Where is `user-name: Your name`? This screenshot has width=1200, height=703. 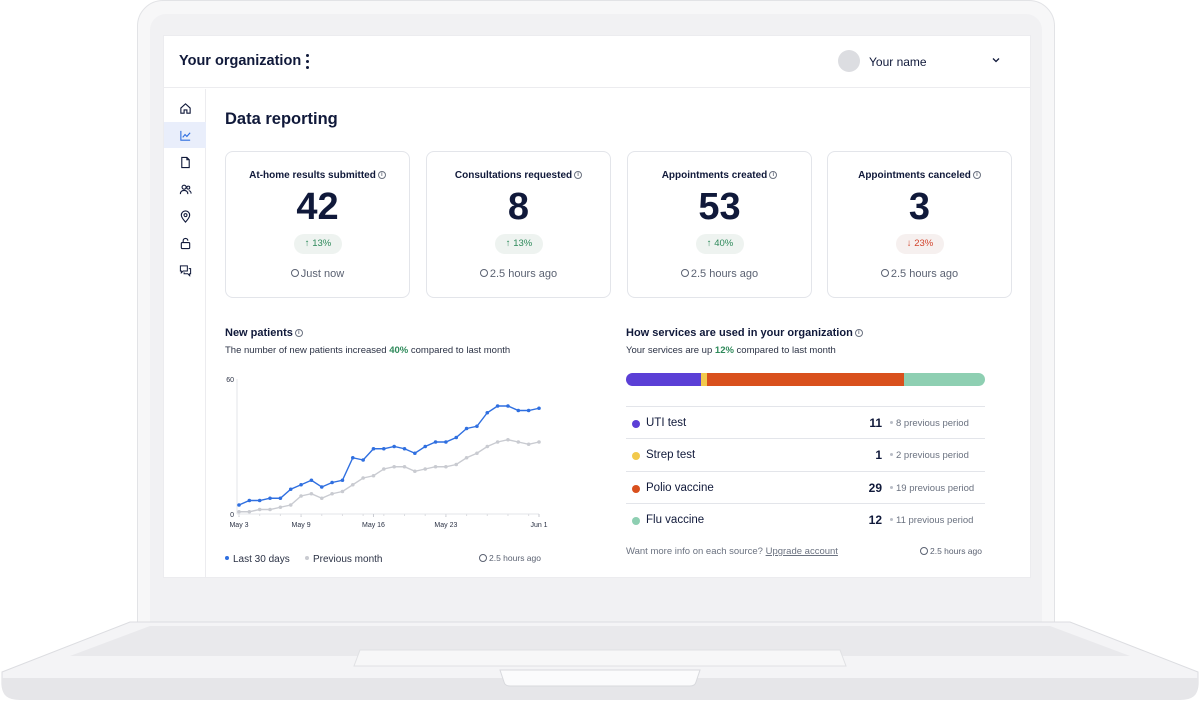
user-name: Your name is located at coordinates (898, 62).